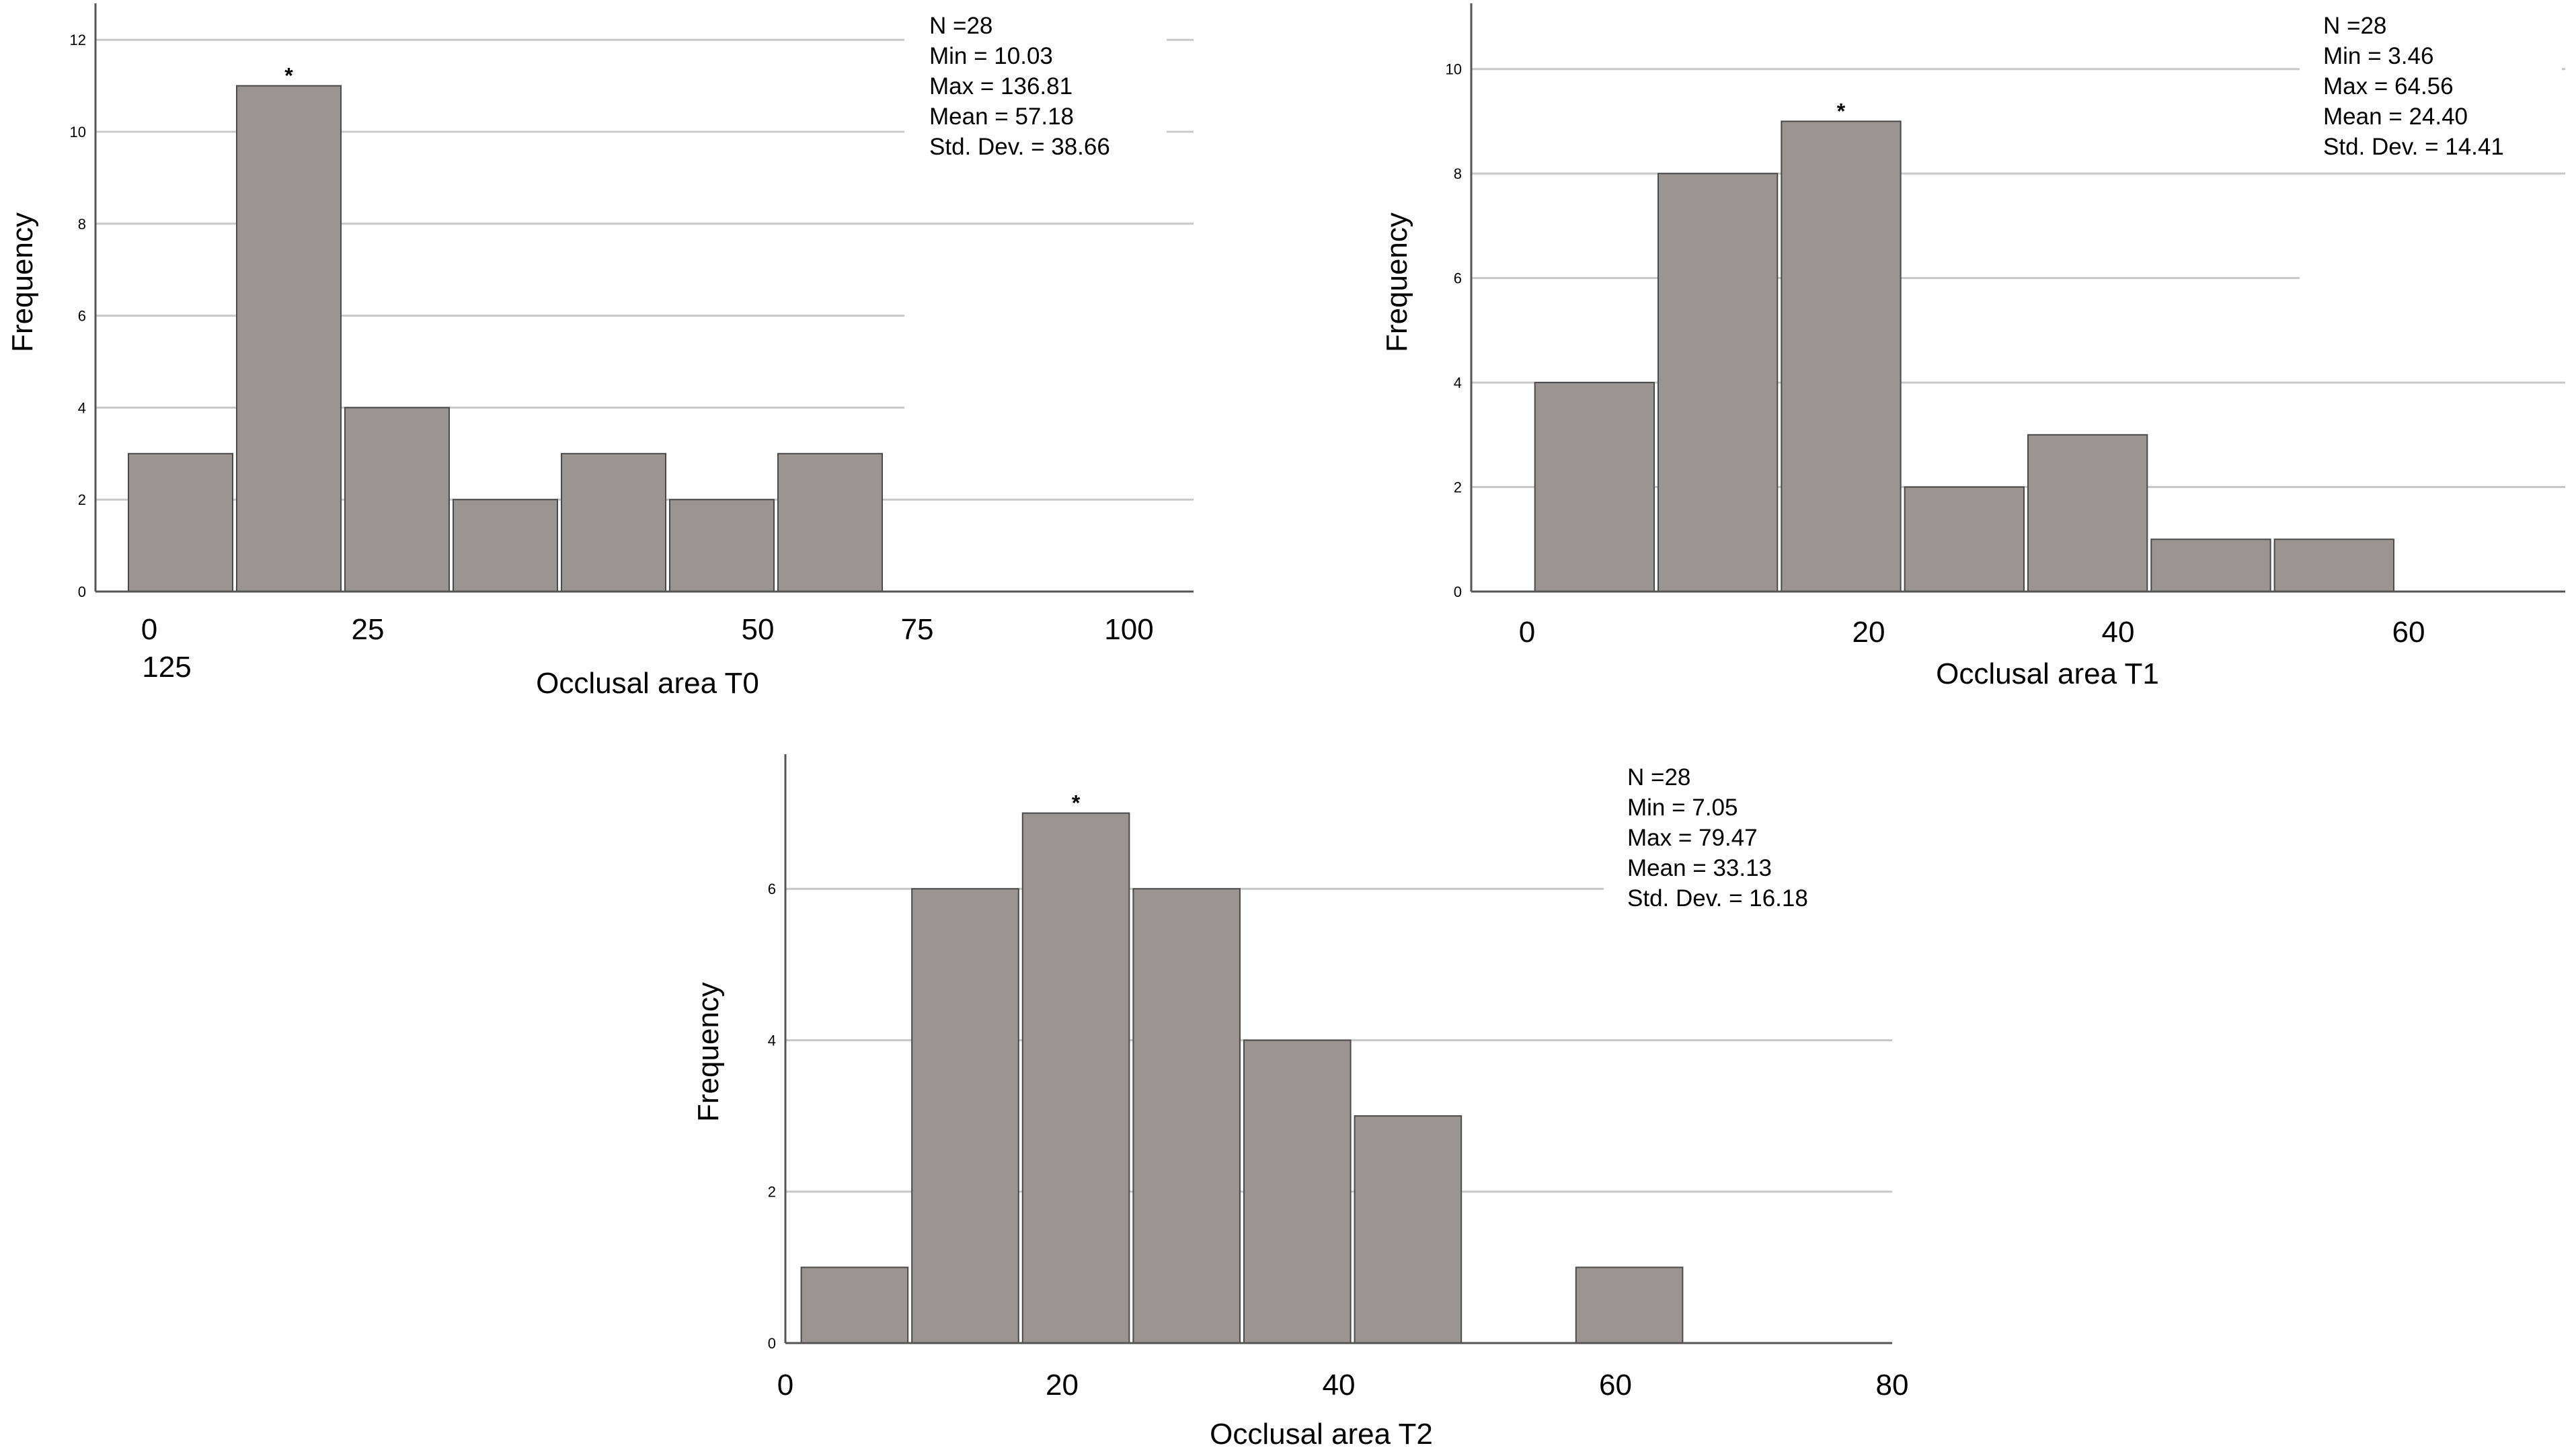  I want to click on stat-max: Max = 136.81, so click(1000, 86).